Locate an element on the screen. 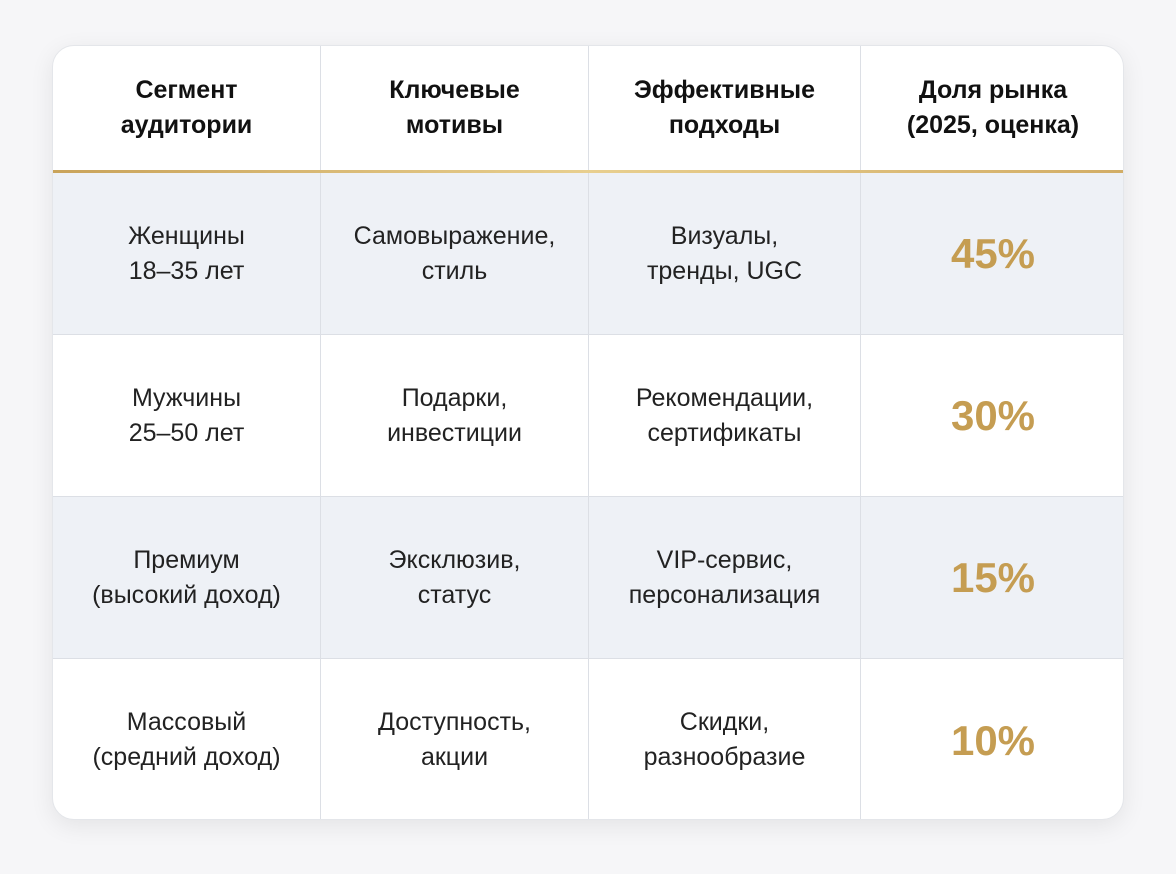 Image resolution: width=1176 pixels, height=874 pixels. table-cell: Эксклюзив, статус is located at coordinates (455, 577).